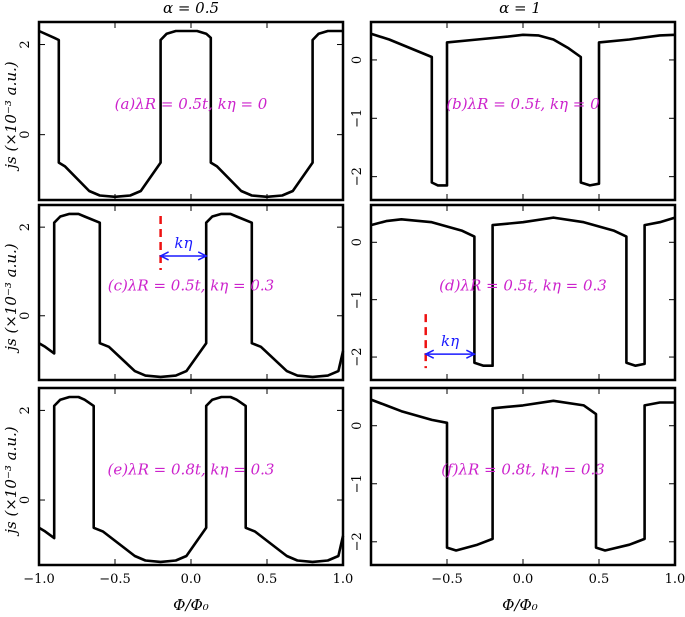 This screenshot has height=617, width=685. I want to click on panel-annotation: (c)λR = 0.5t, kη = 0.3, so click(191, 286).